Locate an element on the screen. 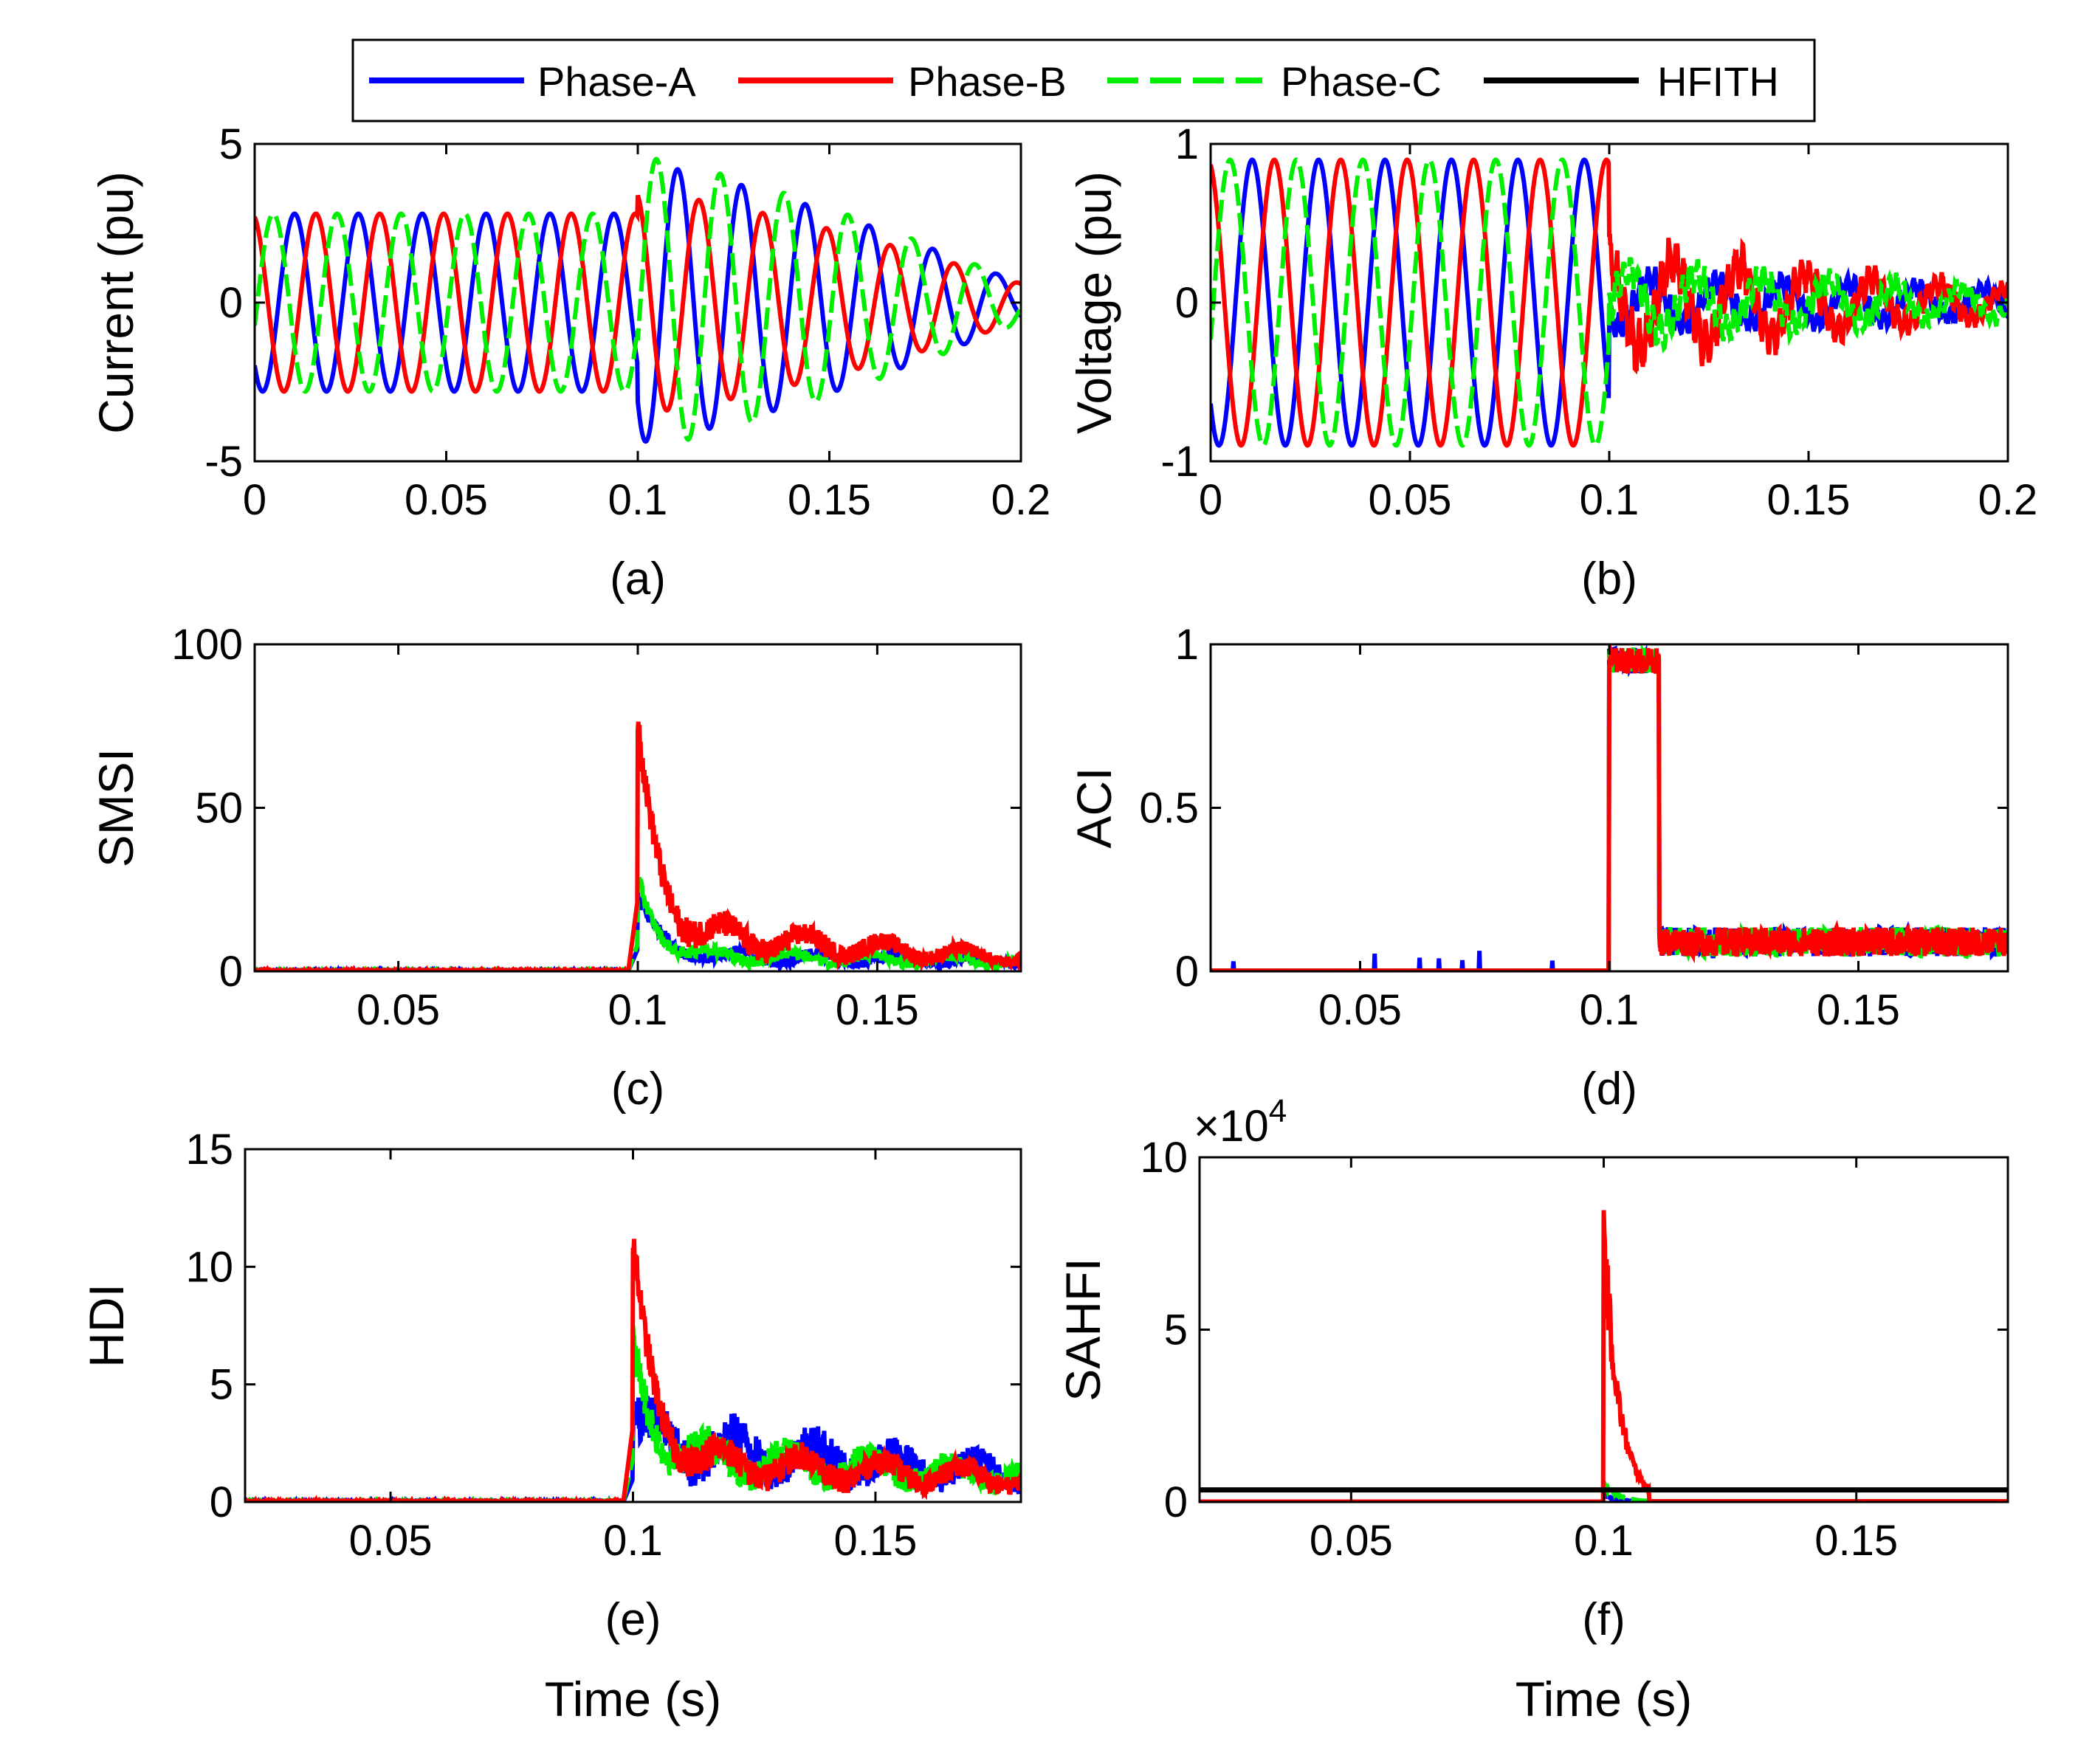  legend: Phase-A Phase-B Phase-C HFITH is located at coordinates (1083, 80).